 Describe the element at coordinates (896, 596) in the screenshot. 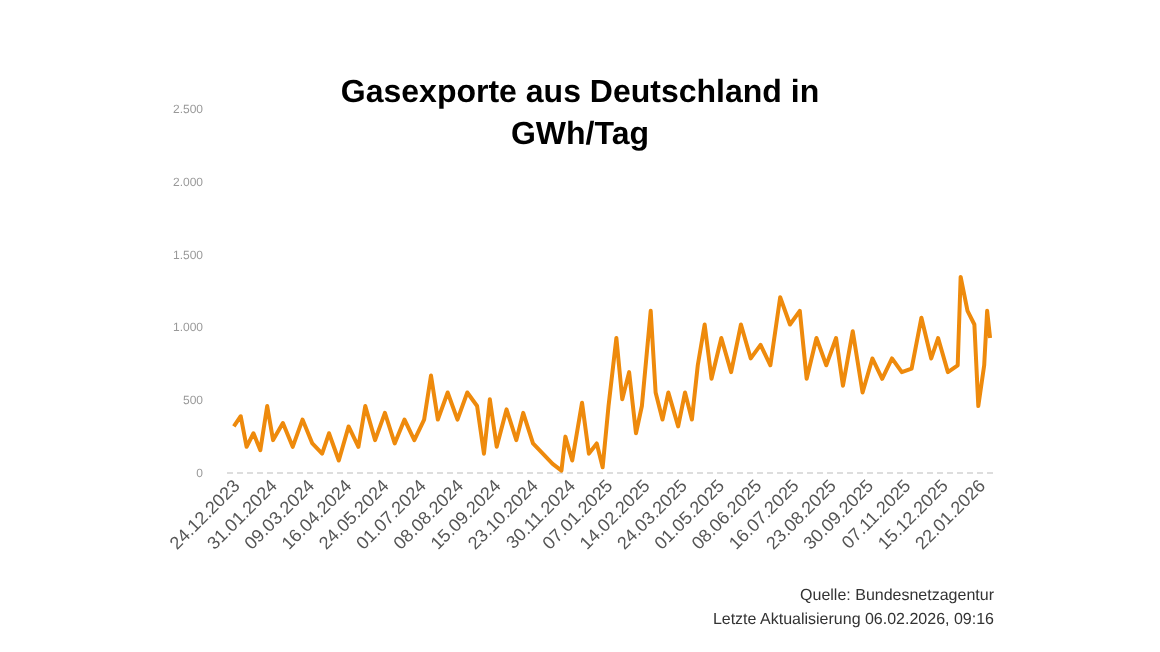

I see `source-note: Quelle: Bundesnetzagentur` at that location.